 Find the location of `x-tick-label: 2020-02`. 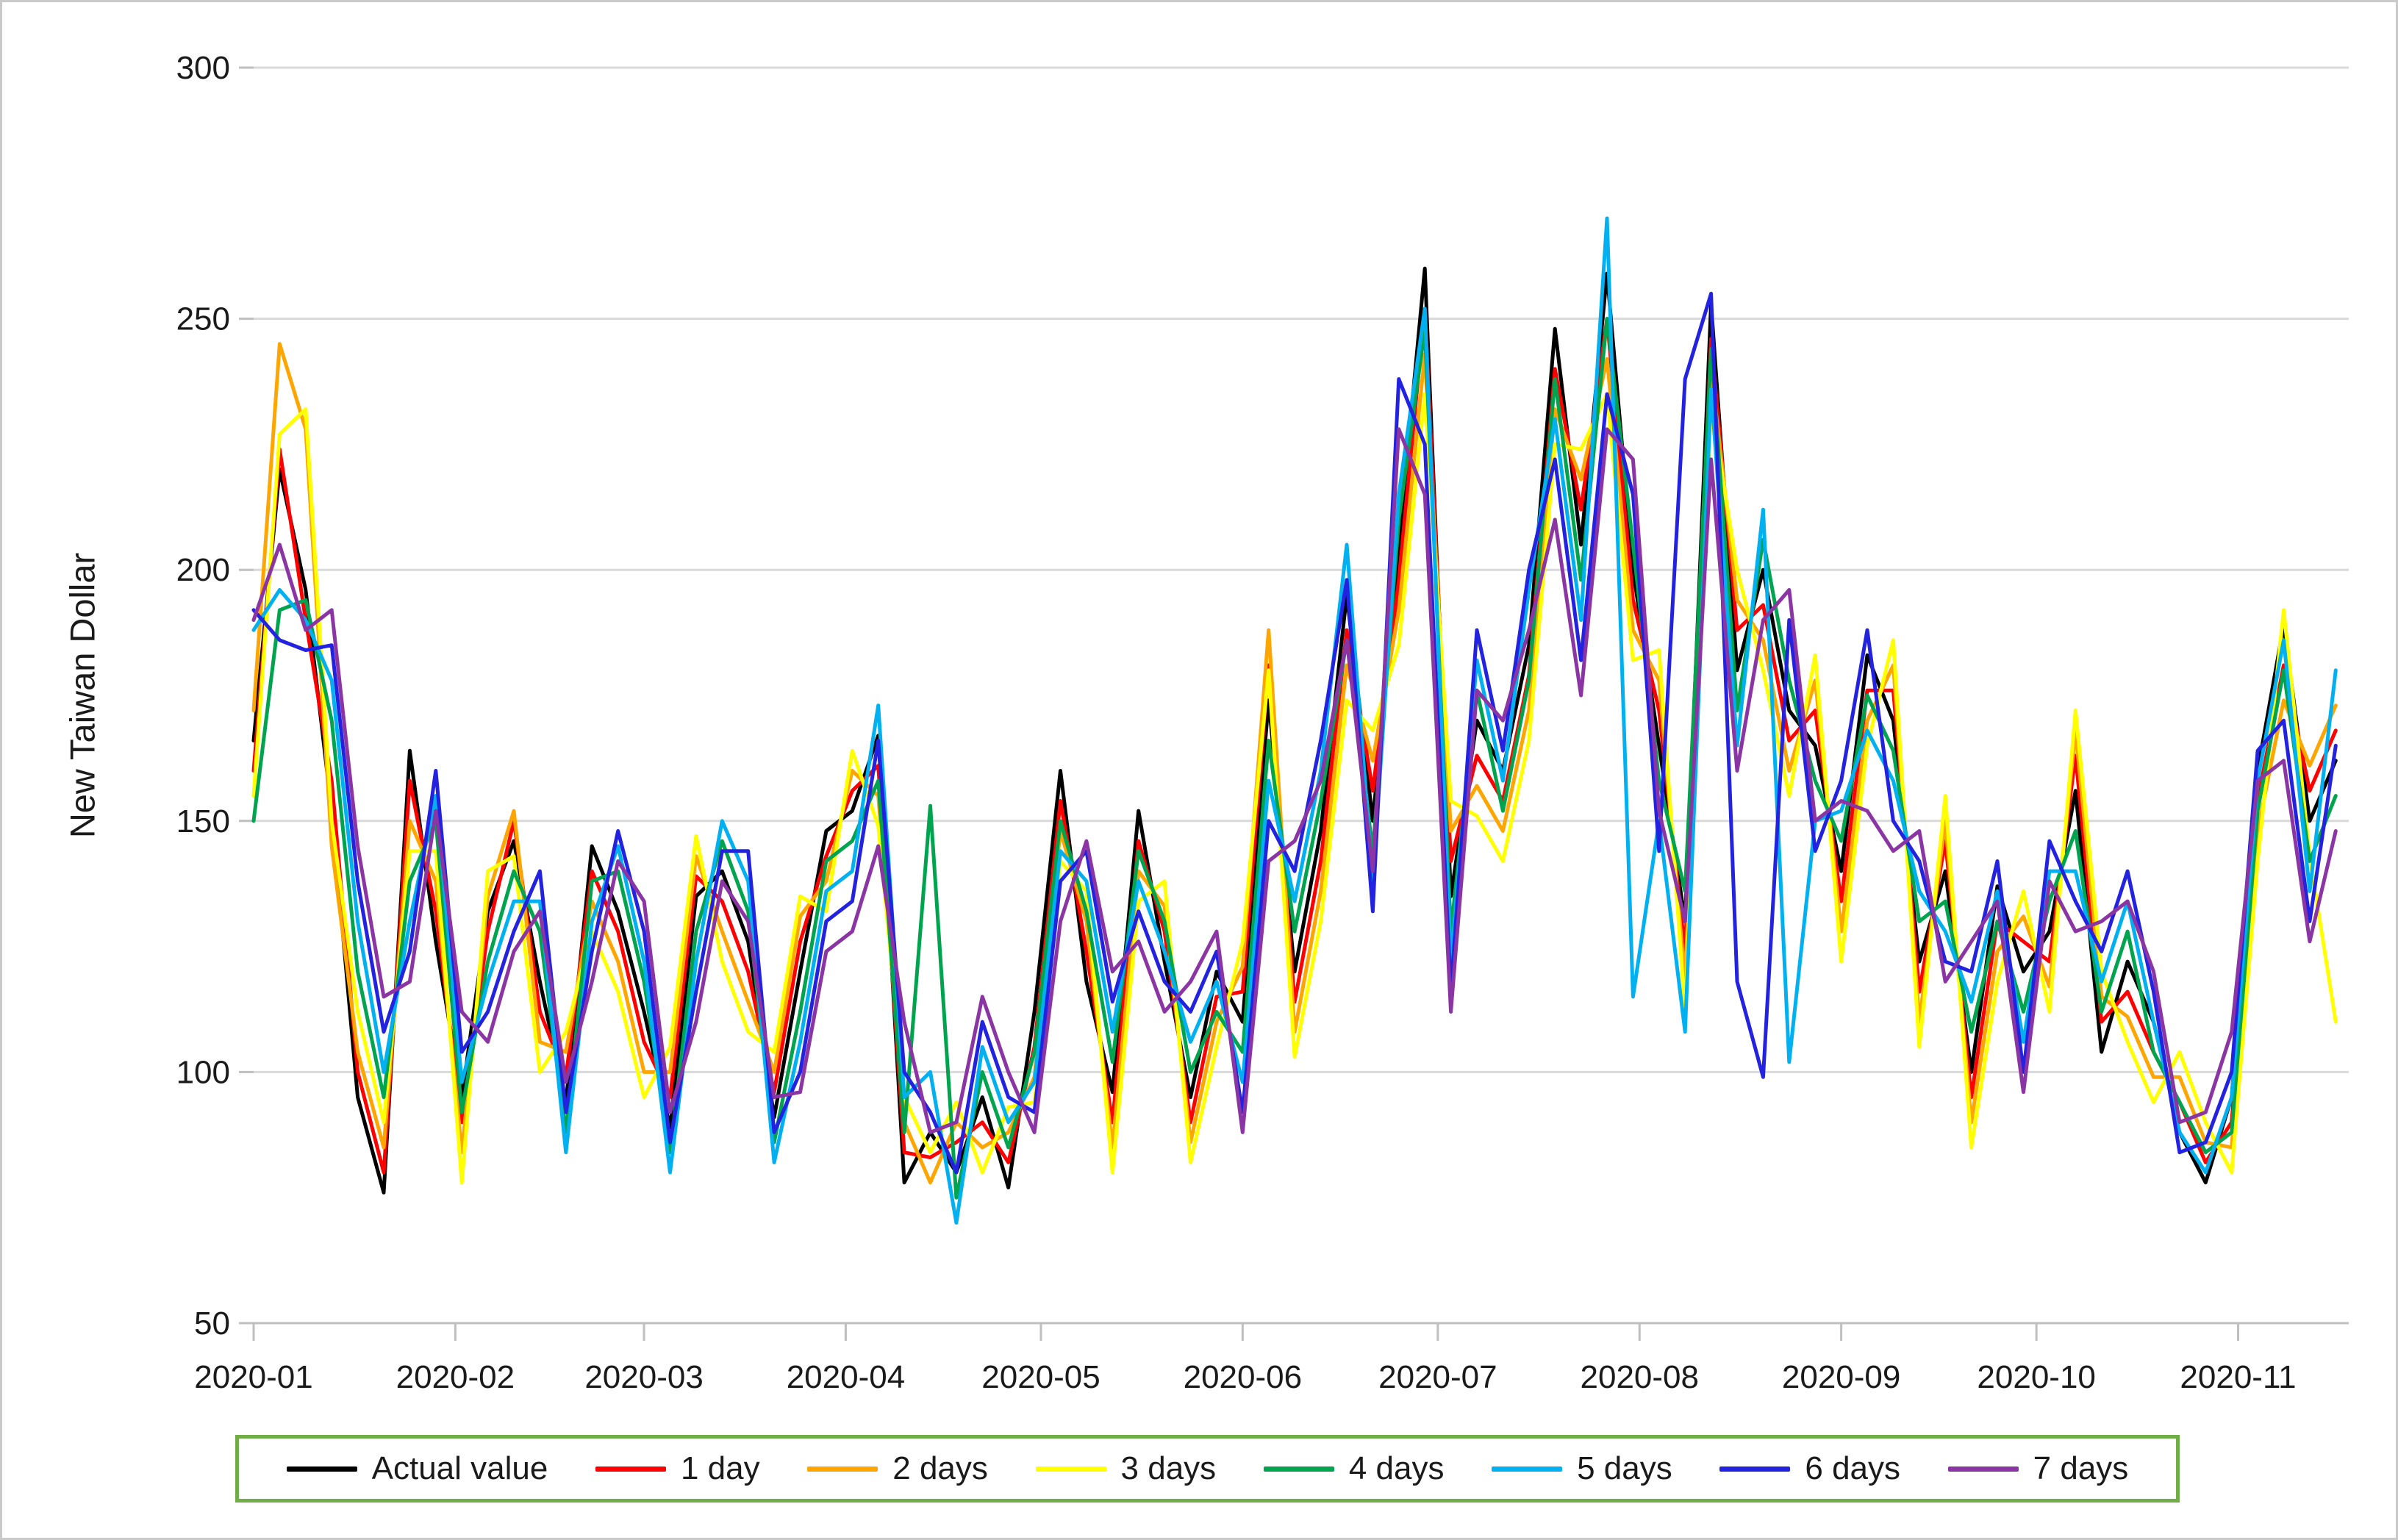

x-tick-label: 2020-02 is located at coordinates (455, 1377).